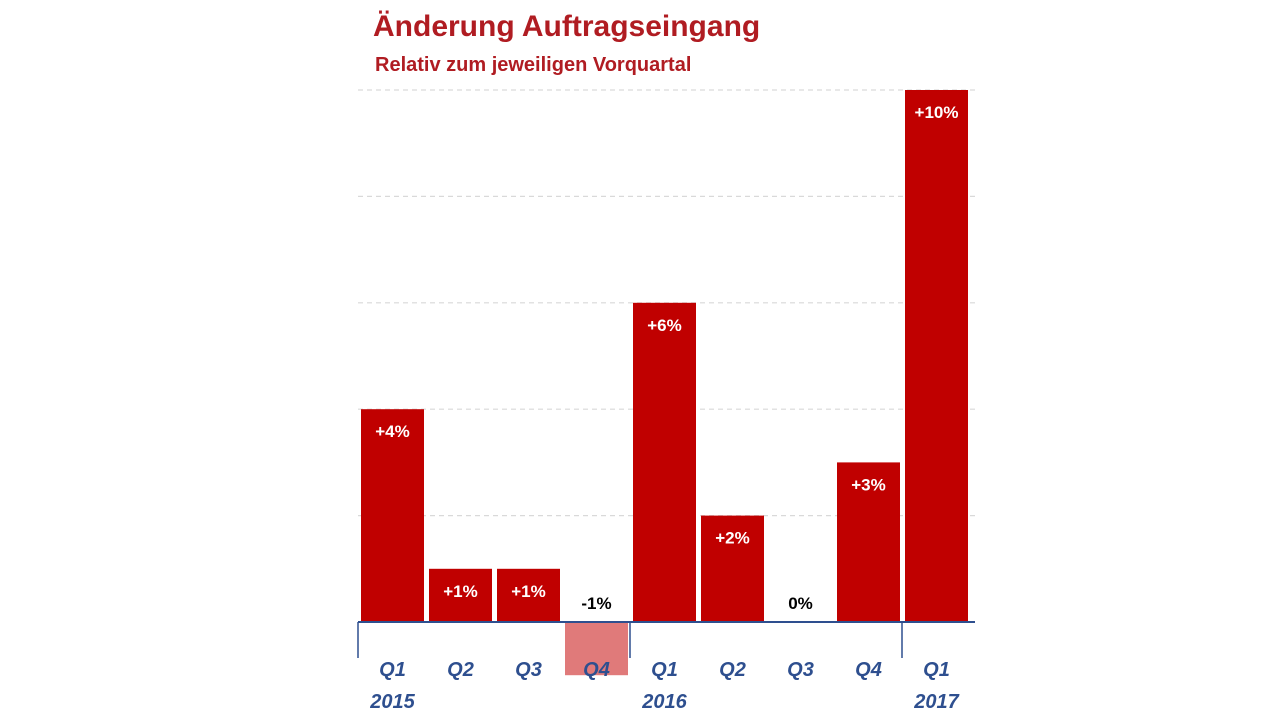  Describe the element at coordinates (800, 603) in the screenshot. I see `data-label: 0%` at that location.